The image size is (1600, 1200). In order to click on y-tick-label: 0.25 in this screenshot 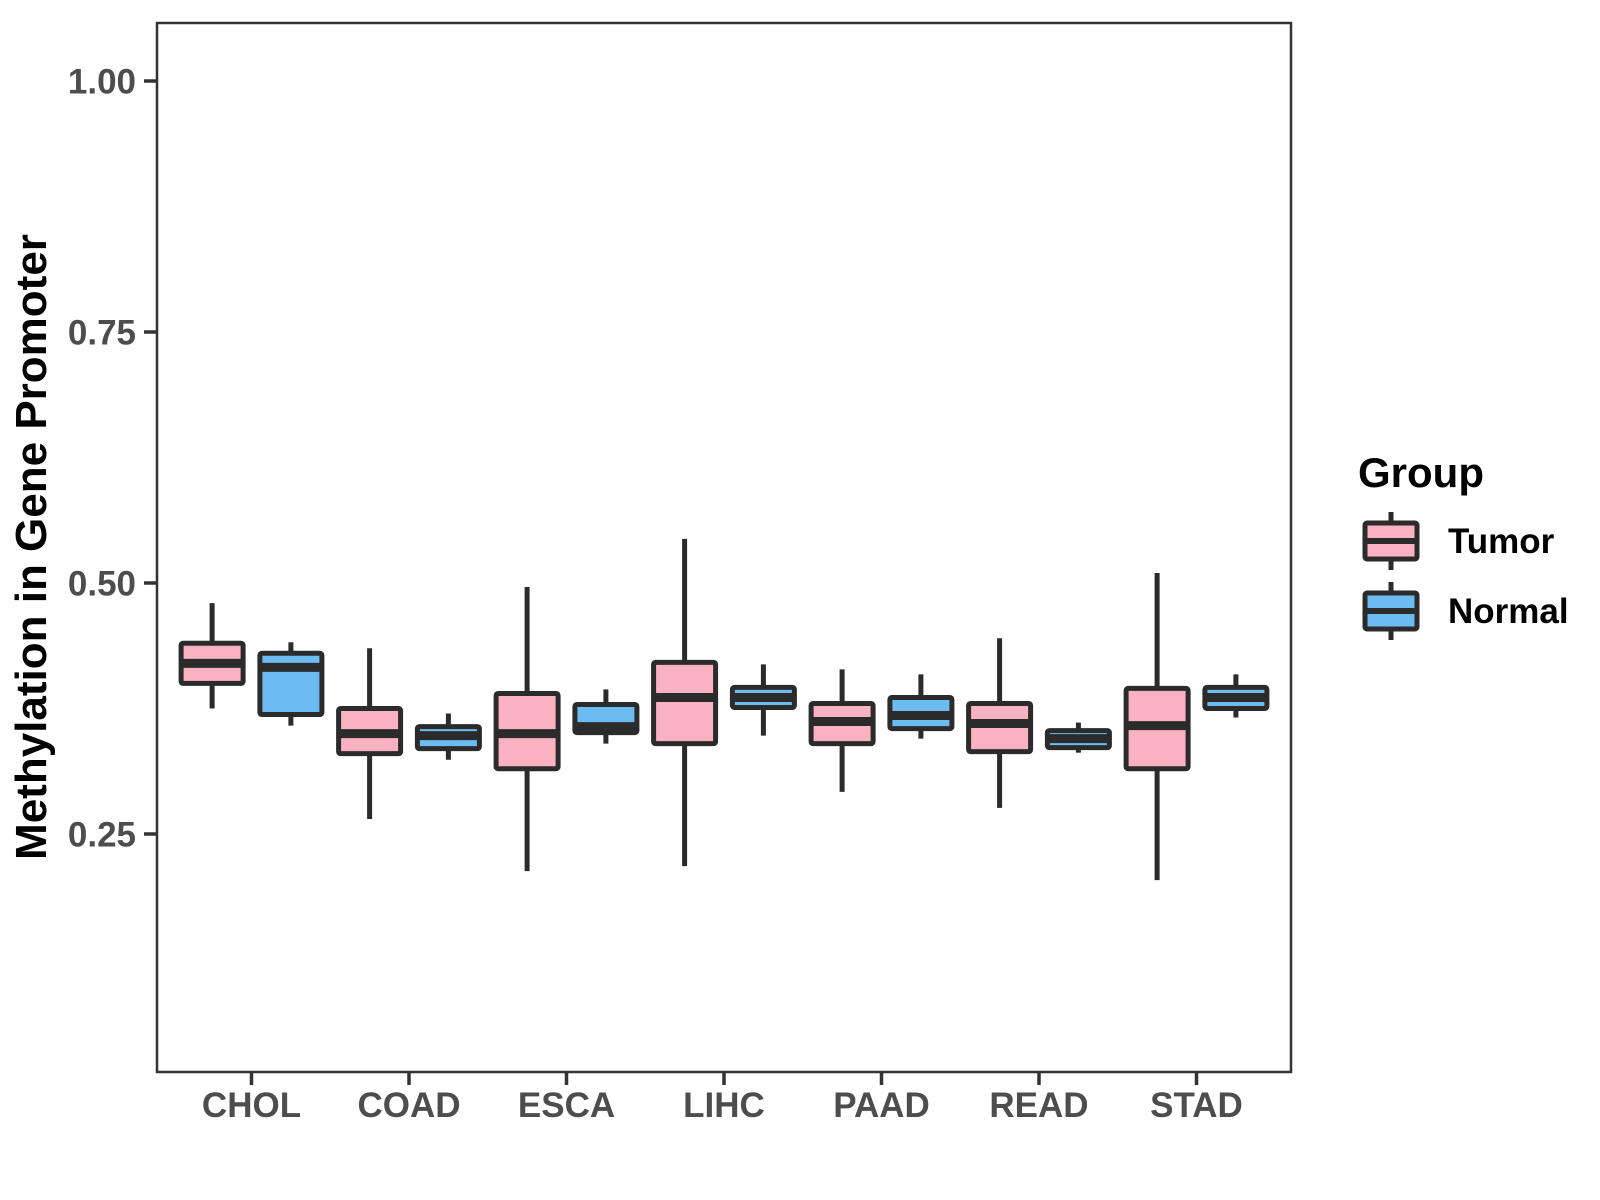, I will do `click(102, 834)`.